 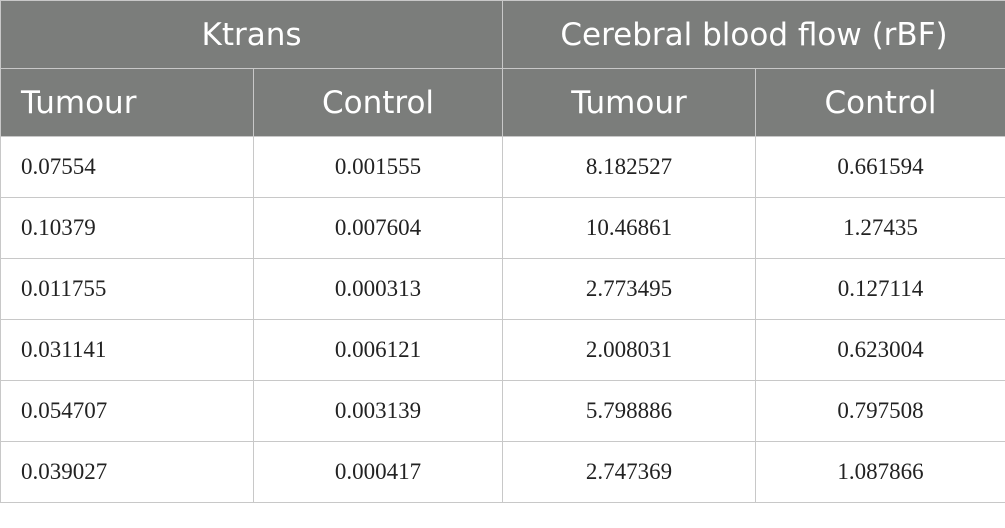 I want to click on table-row: 0.054707 0.003139 5.798886 0.797508, so click(x=502, y=411).